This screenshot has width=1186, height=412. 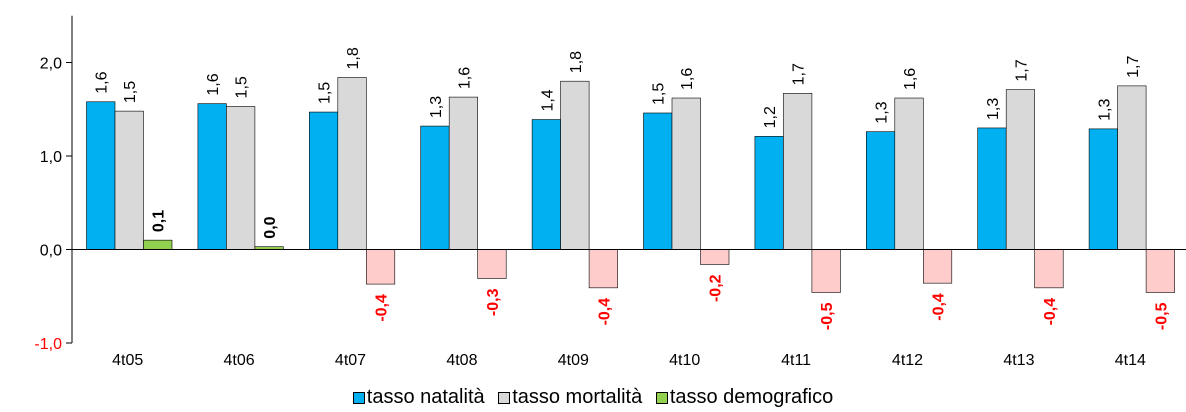 I want to click on data-label-0-3: 1,3, so click(x=436, y=107).